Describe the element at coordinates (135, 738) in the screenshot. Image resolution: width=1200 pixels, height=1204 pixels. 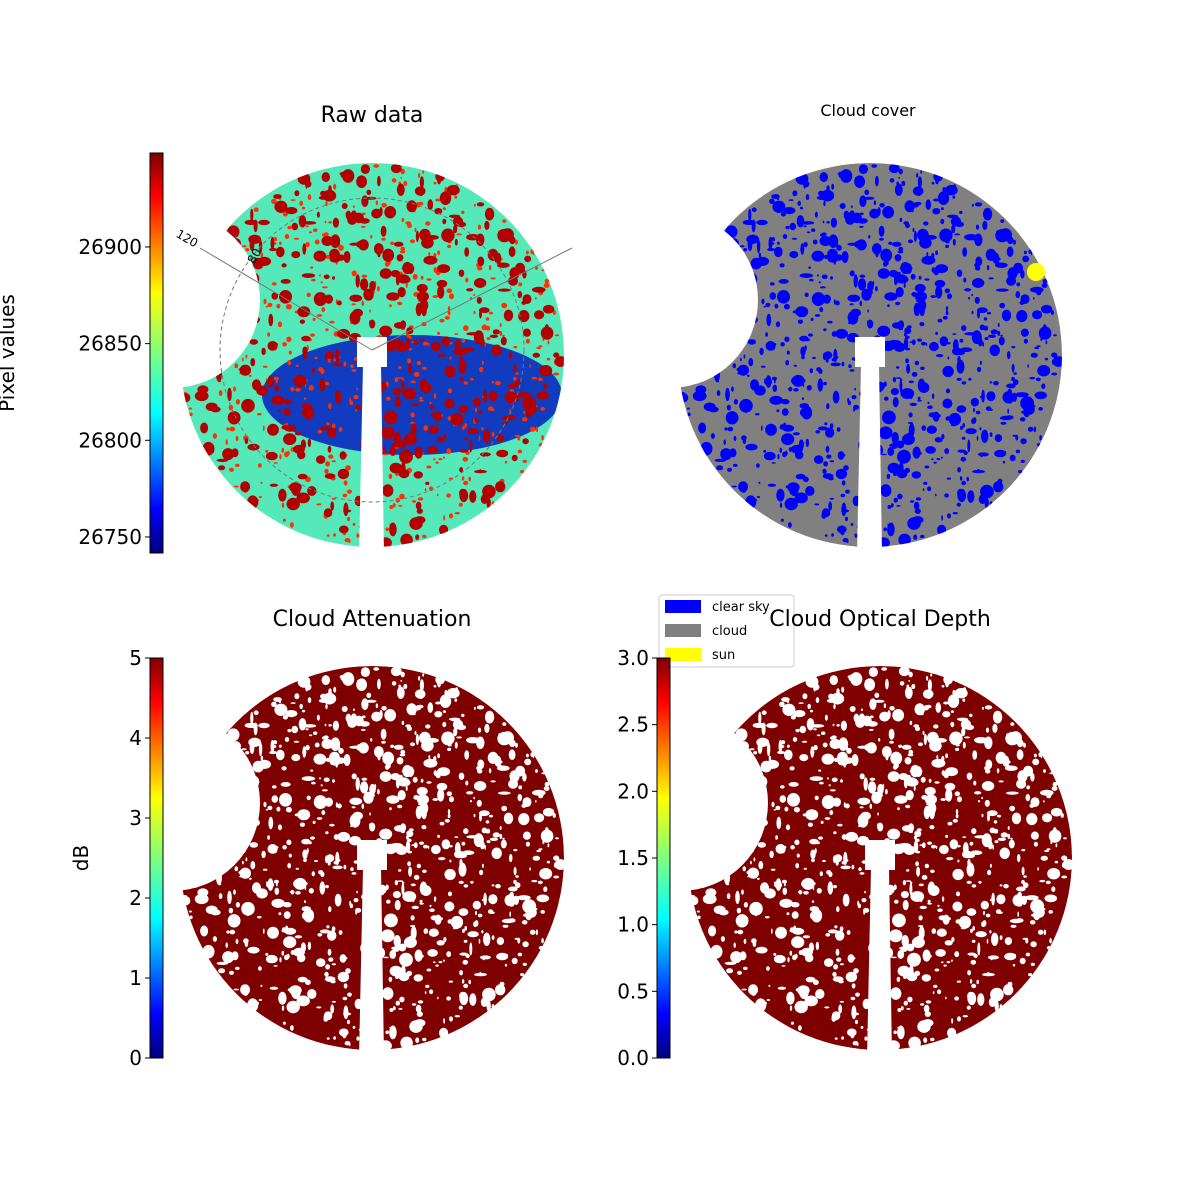
I see `colorbar-tick-label: 4` at that location.